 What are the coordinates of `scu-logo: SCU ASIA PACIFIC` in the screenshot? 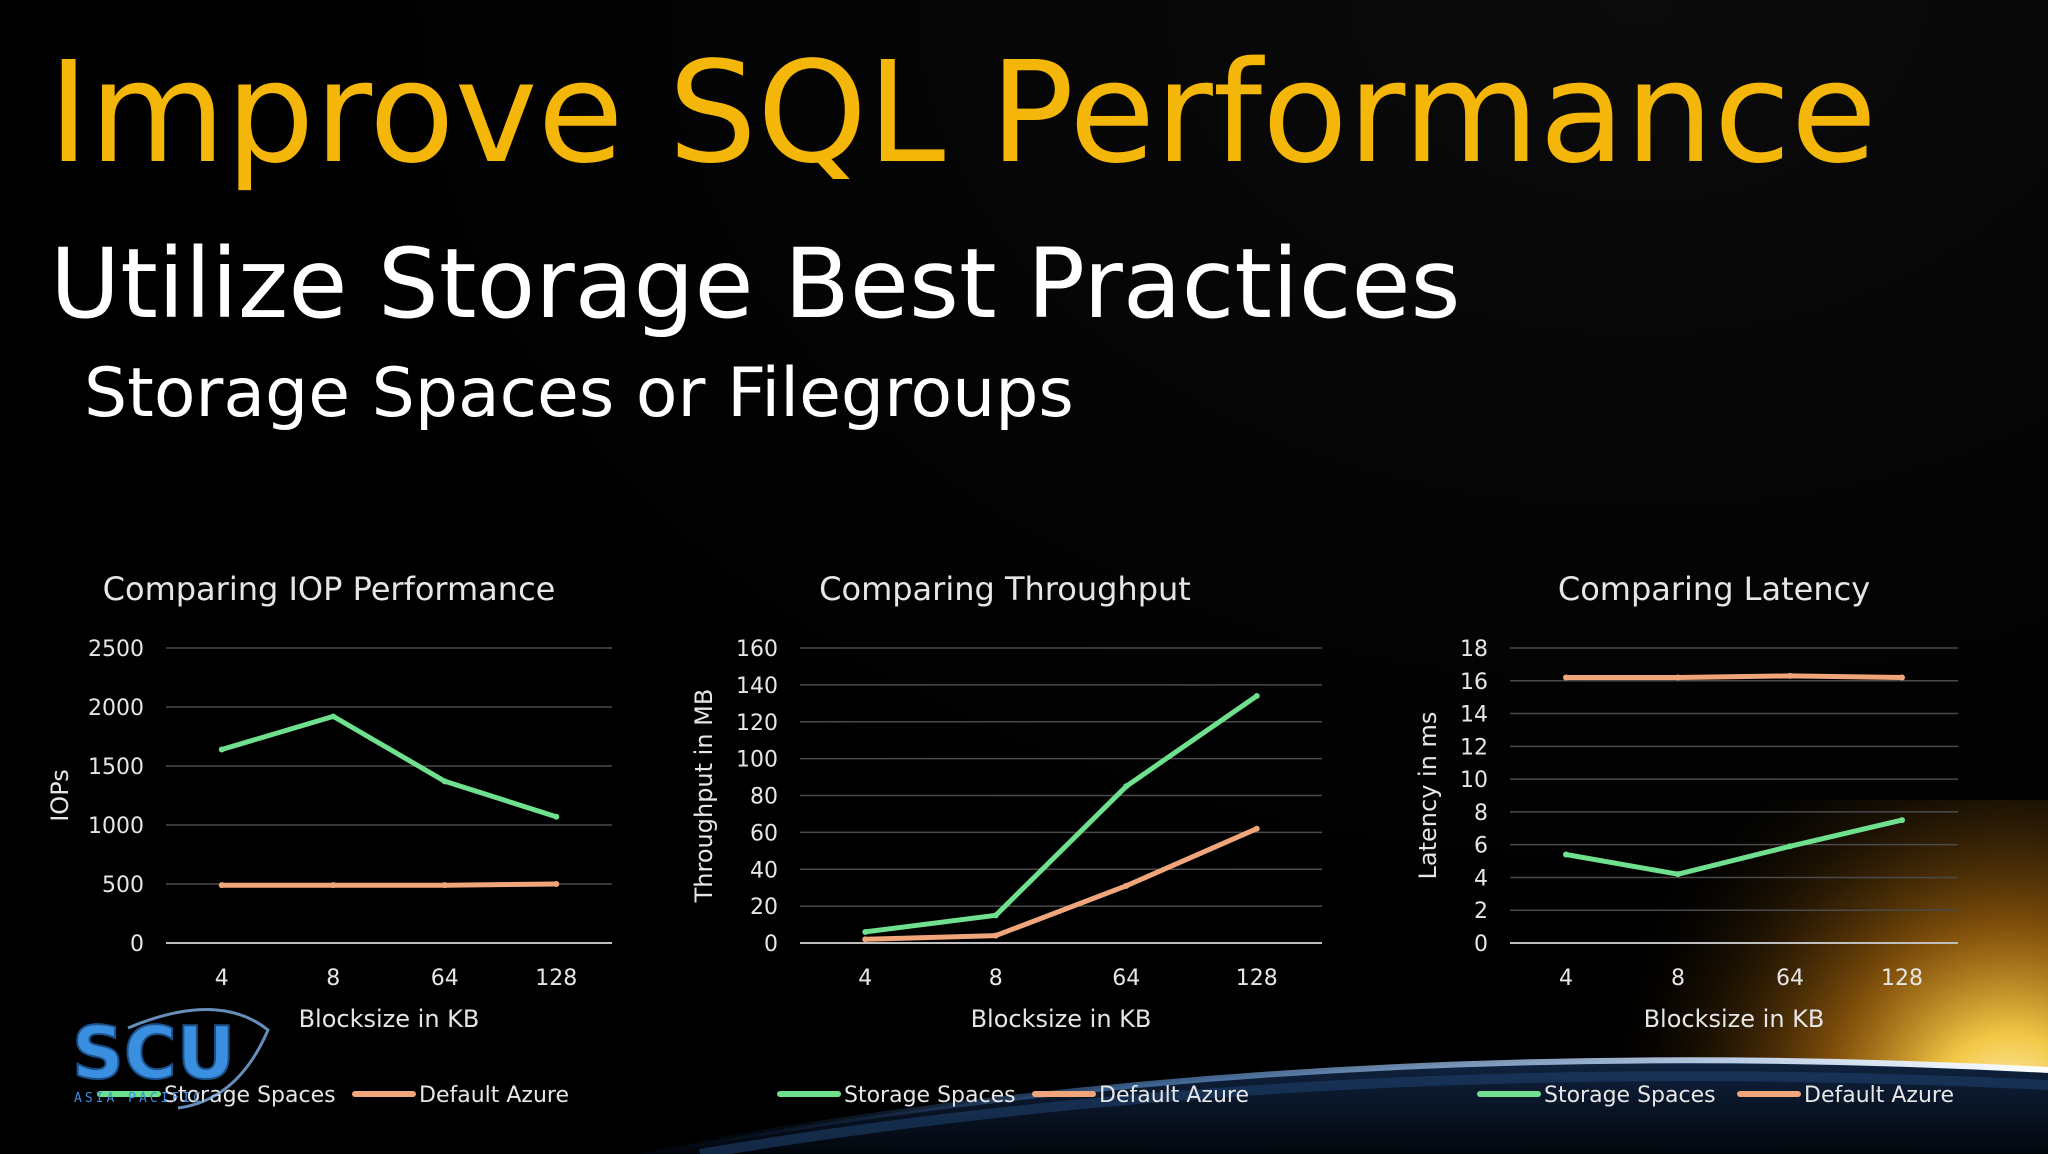 It's located at (170, 1059).